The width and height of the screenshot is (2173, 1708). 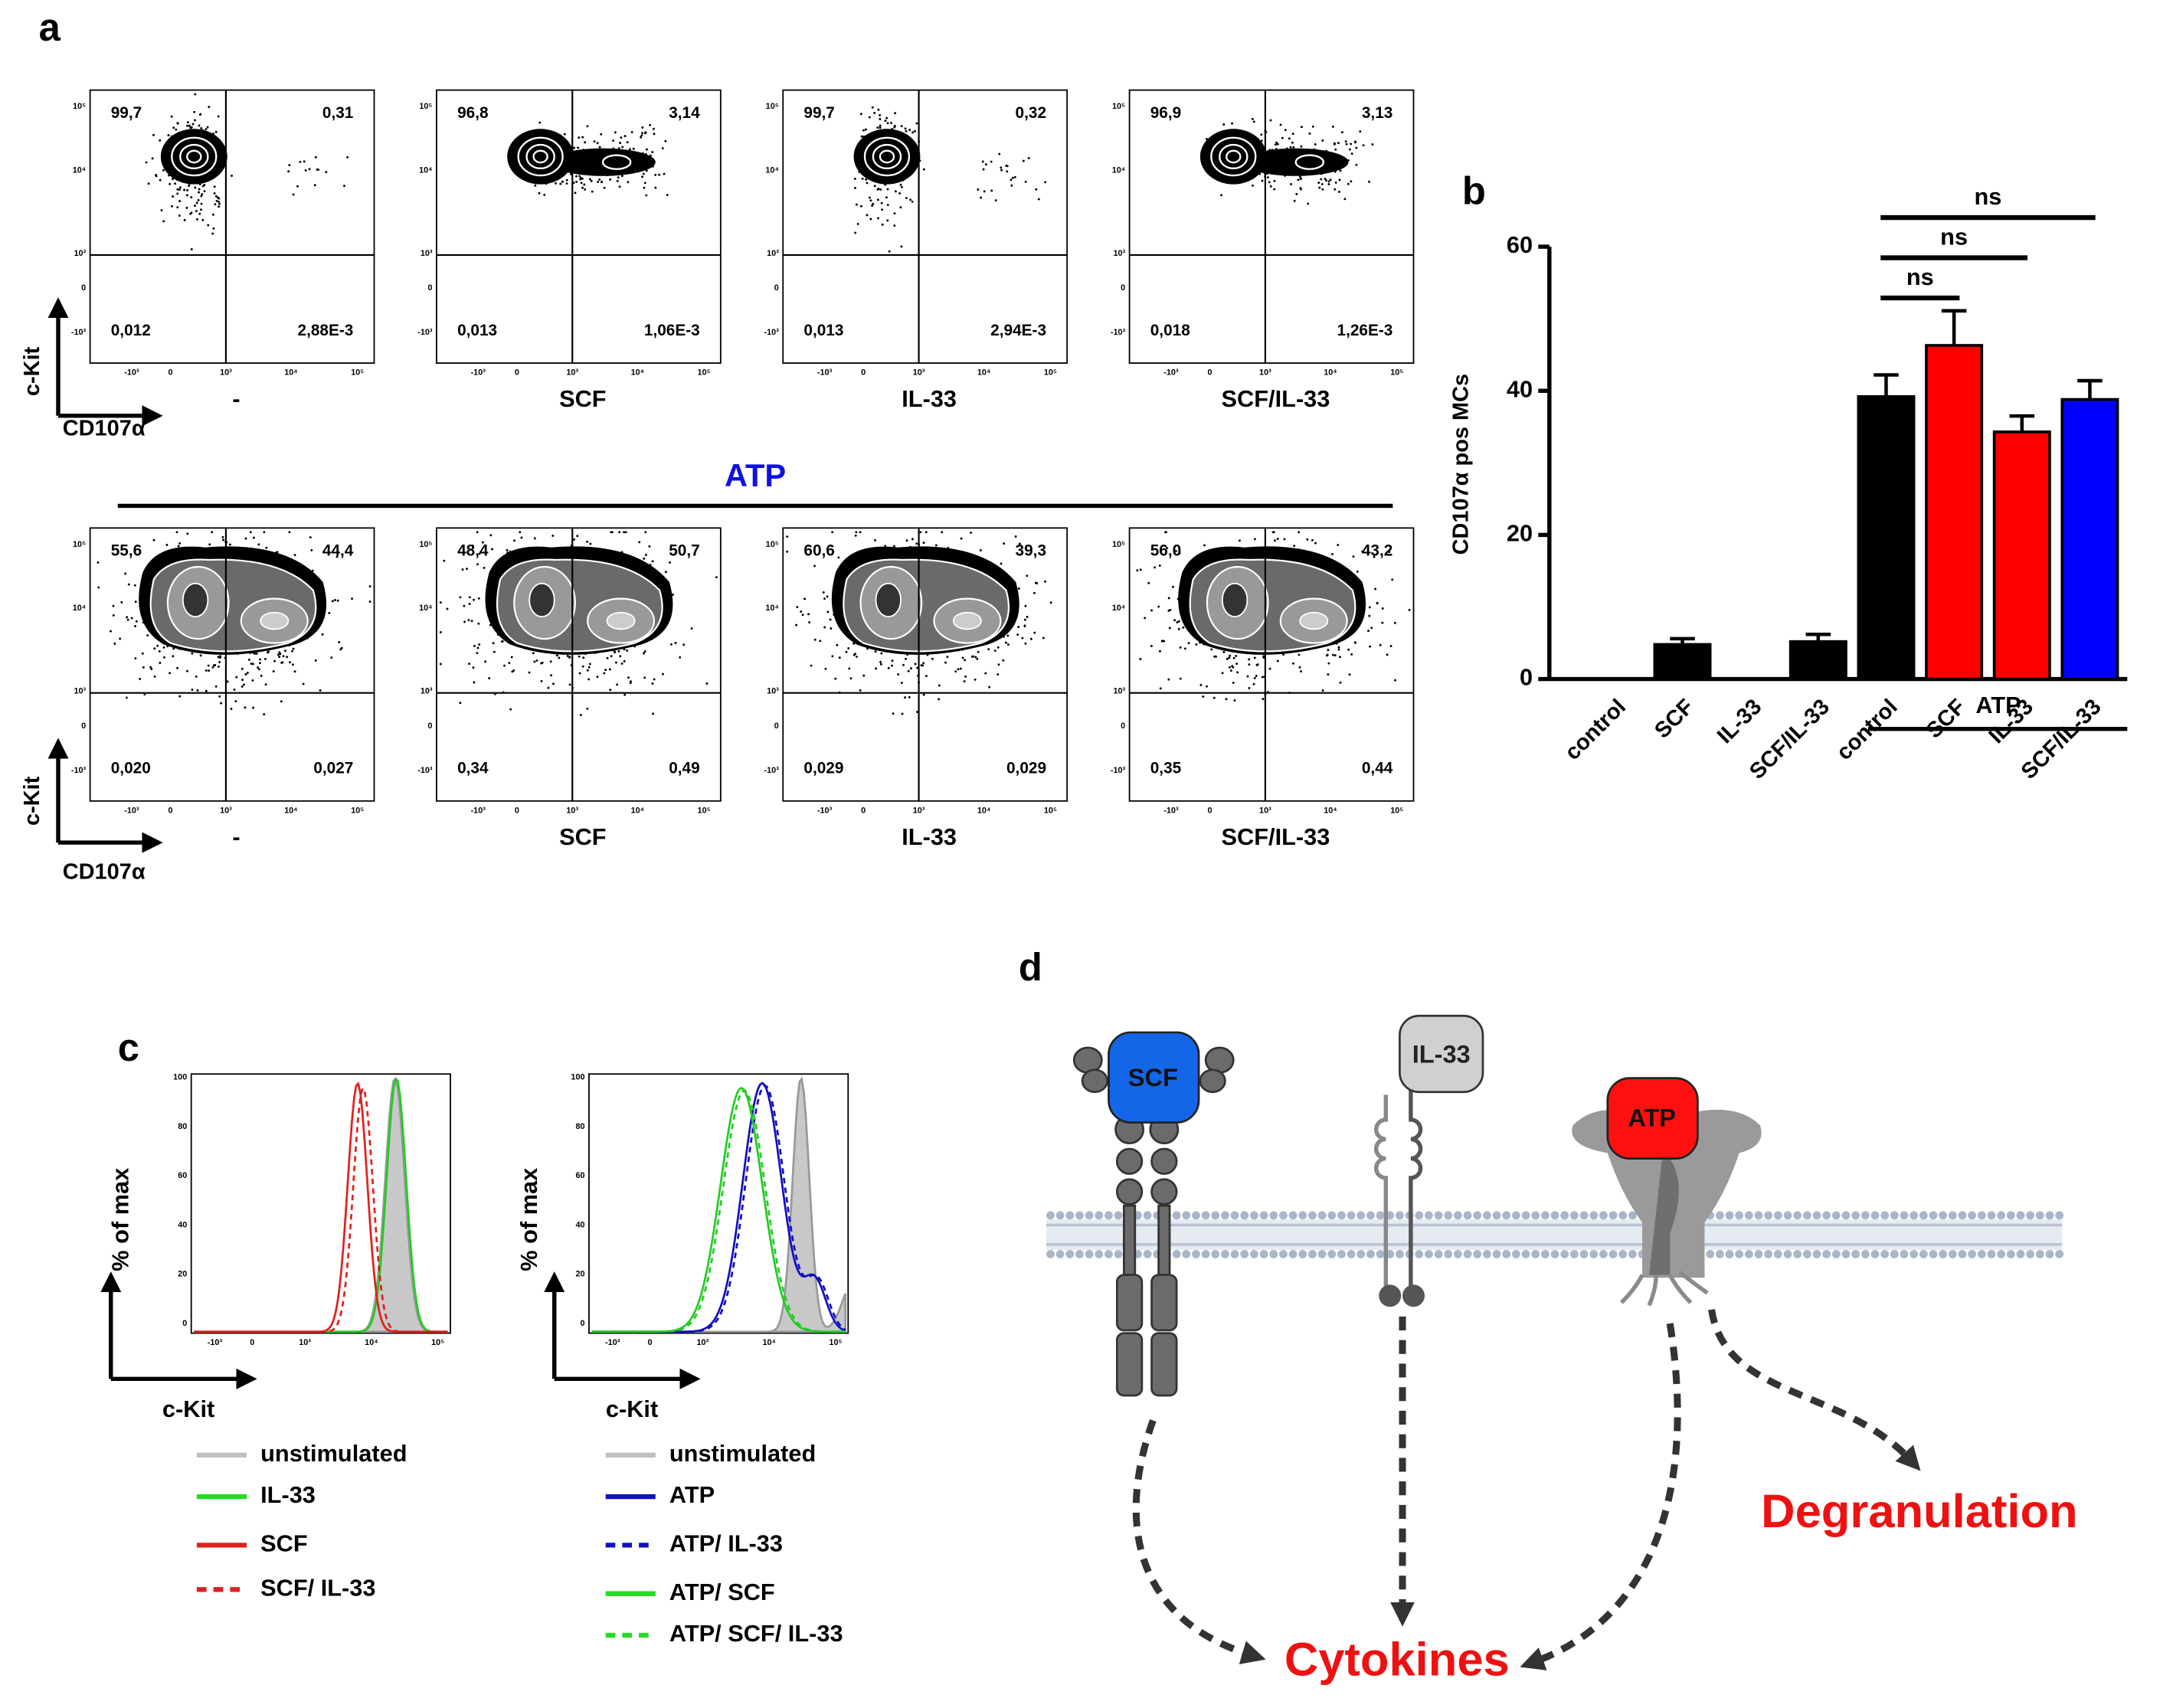 What do you see at coordinates (104, 429) in the screenshot?
I see `axis-label: CD107α` at bounding box center [104, 429].